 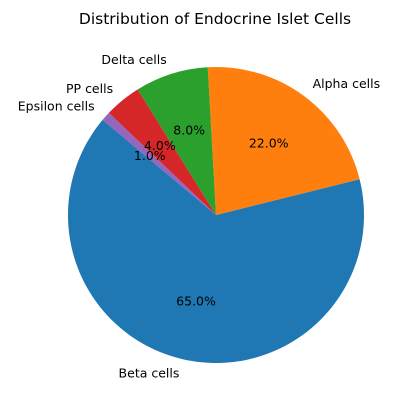 I want to click on chart-title: Distribution of Endocrine Islet Cells, so click(x=215, y=19).